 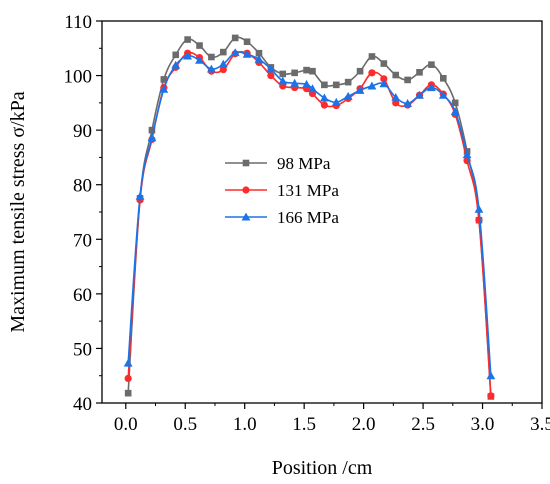 I want to click on x-axis: 0.0 0.5 1.0 1.5 2.0 2.5 3.0 3.5, so click(x=332, y=419).